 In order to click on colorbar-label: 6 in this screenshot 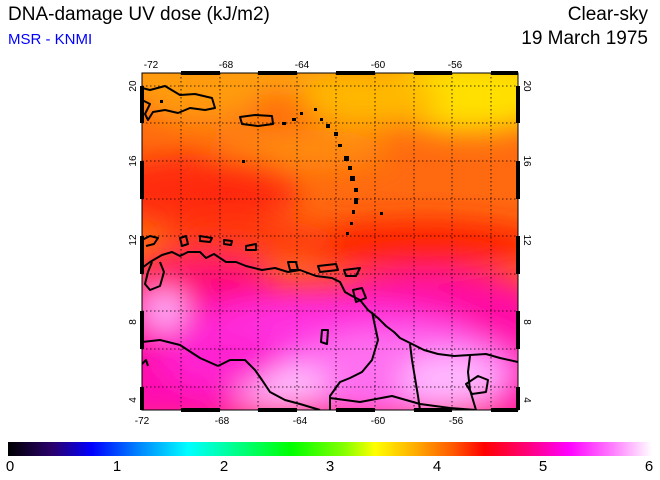, I will do `click(649, 466)`.